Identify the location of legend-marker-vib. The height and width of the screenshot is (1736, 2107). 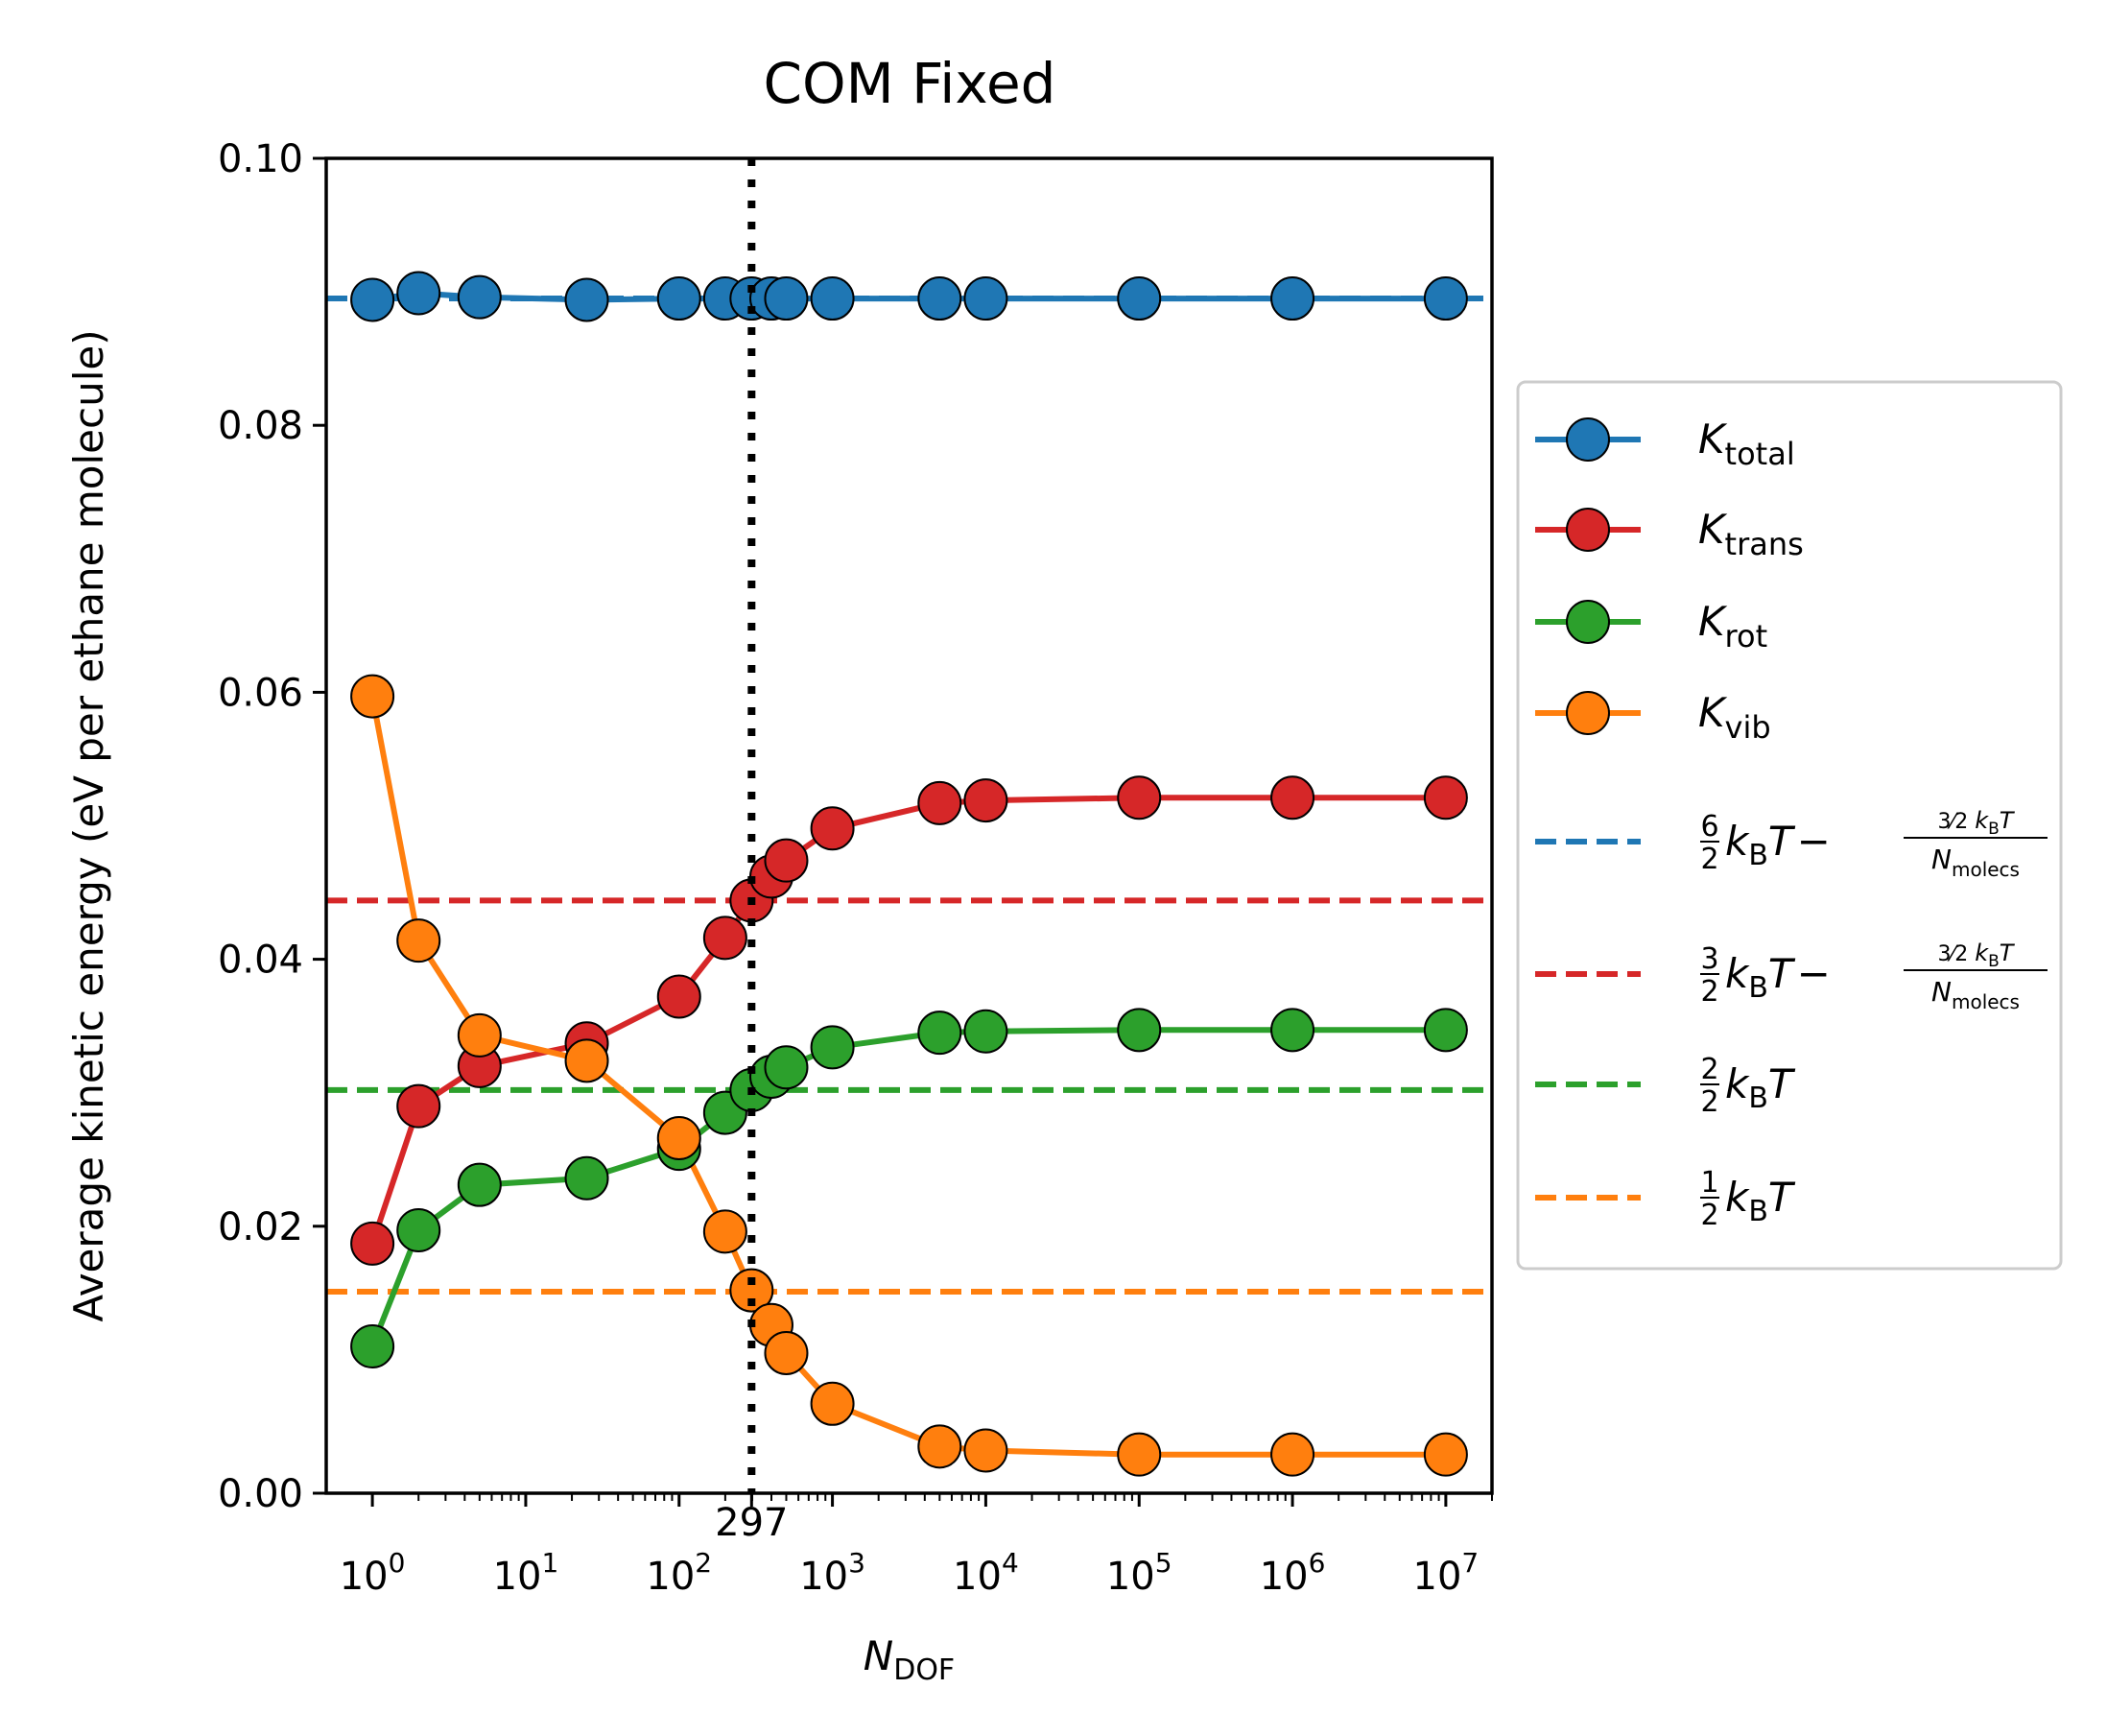
(1588, 713).